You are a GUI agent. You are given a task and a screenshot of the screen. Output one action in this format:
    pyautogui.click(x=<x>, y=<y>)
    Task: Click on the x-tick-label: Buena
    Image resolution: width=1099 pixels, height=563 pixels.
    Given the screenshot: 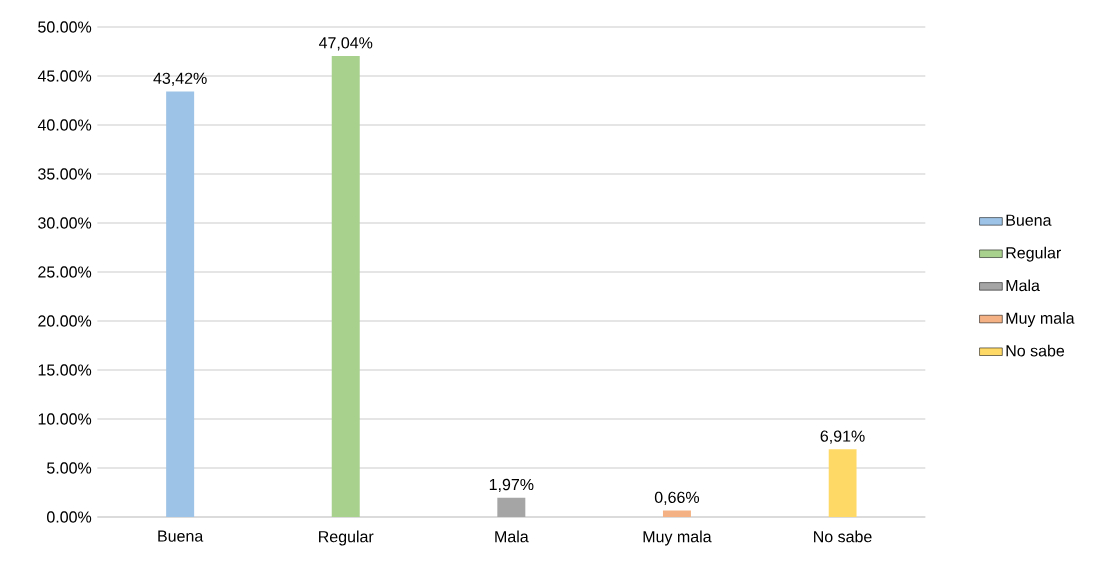 What is the action you would take?
    pyautogui.click(x=181, y=536)
    